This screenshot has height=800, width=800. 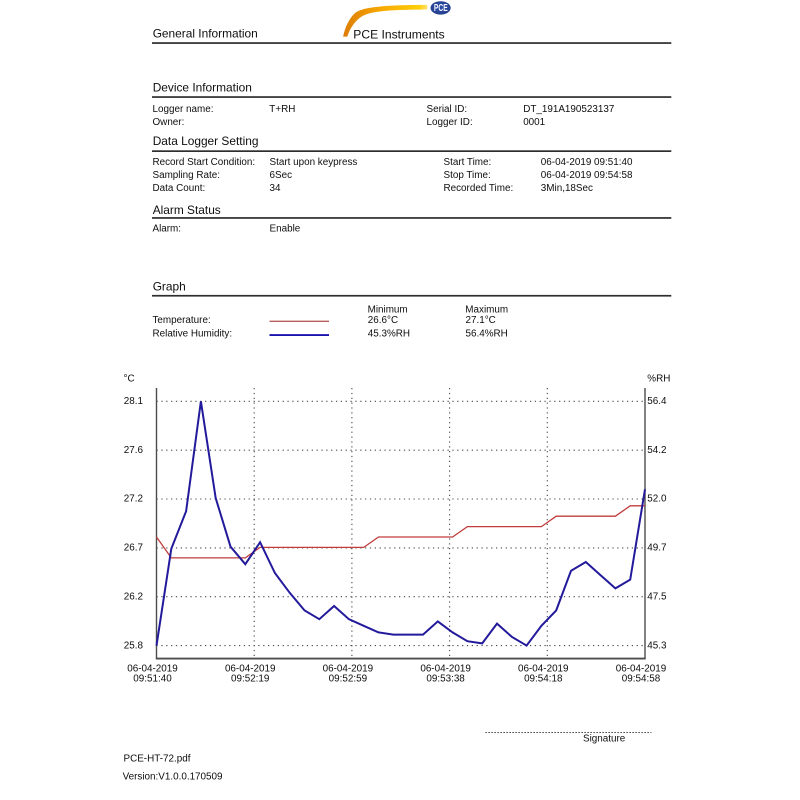 What do you see at coordinates (179, 188) in the screenshot?
I see `svg-text: Data Count:` at bounding box center [179, 188].